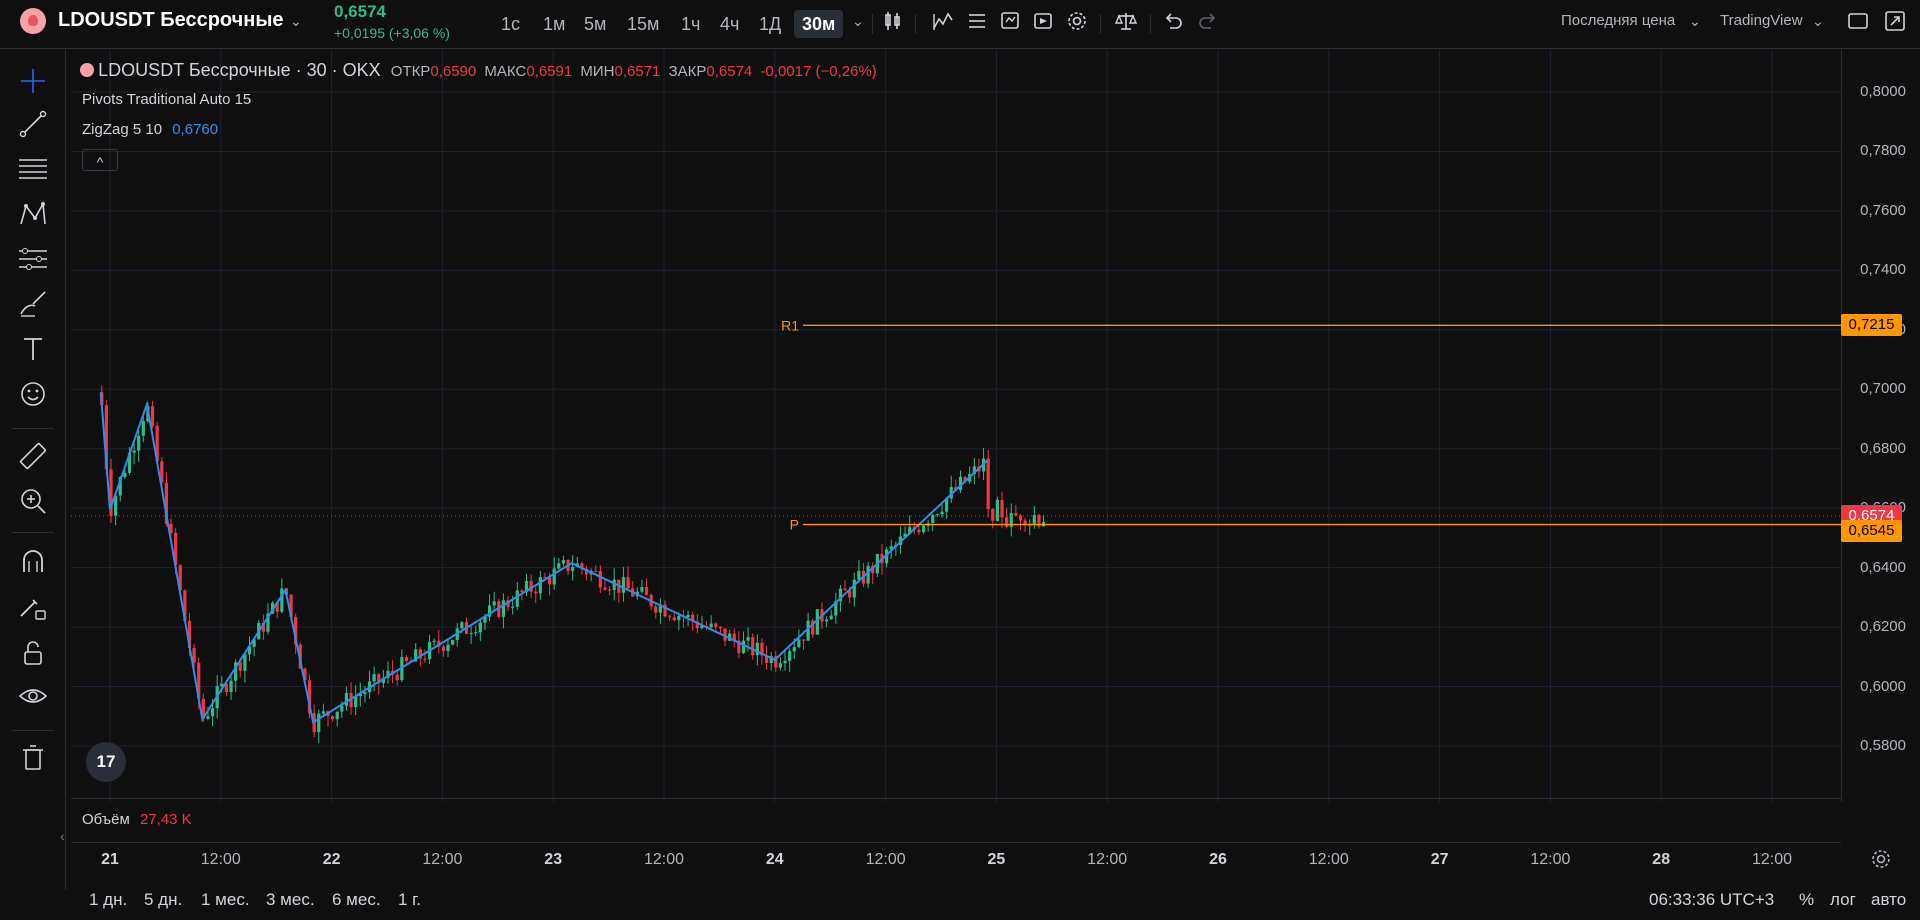 This screenshot has width=1920, height=920. I want to click on indicator-zigzag: ZigZag 5 10 0,6760, so click(150, 129).